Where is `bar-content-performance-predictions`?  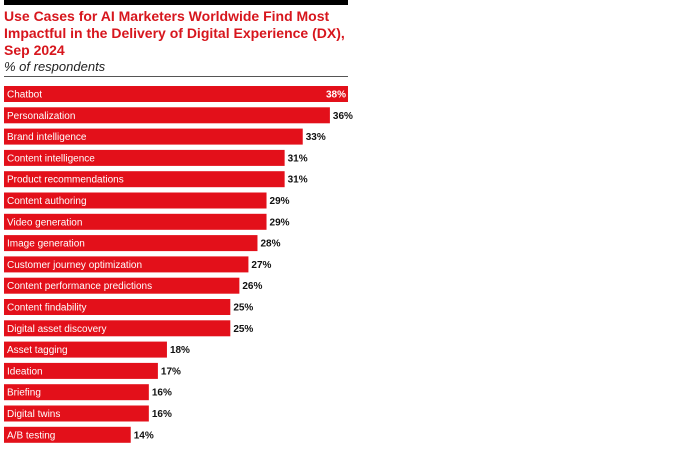
bar-content-performance-predictions is located at coordinates (122, 285).